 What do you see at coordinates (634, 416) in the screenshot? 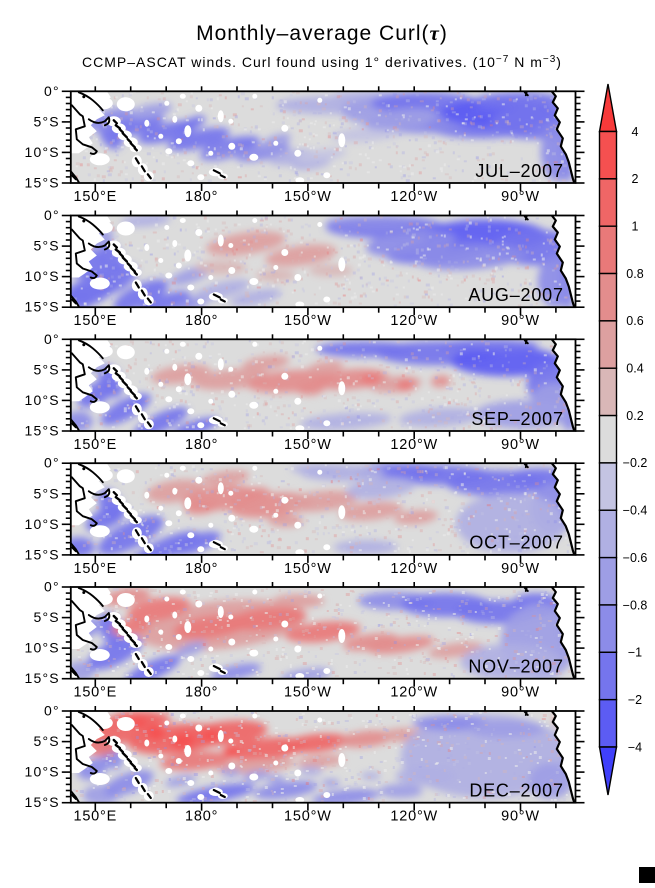
I see `svg-text: 0.2` at bounding box center [634, 416].